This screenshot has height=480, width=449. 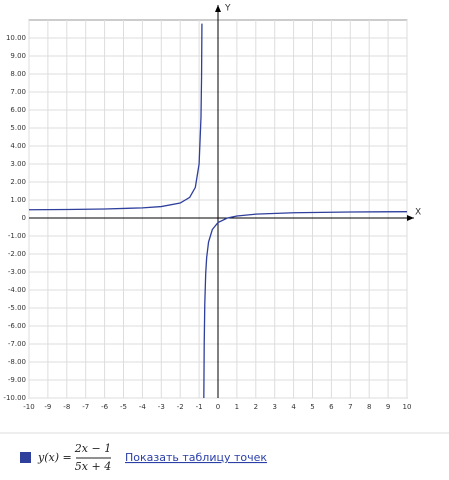 I want to click on x-tick-label: 7, so click(x=350, y=407).